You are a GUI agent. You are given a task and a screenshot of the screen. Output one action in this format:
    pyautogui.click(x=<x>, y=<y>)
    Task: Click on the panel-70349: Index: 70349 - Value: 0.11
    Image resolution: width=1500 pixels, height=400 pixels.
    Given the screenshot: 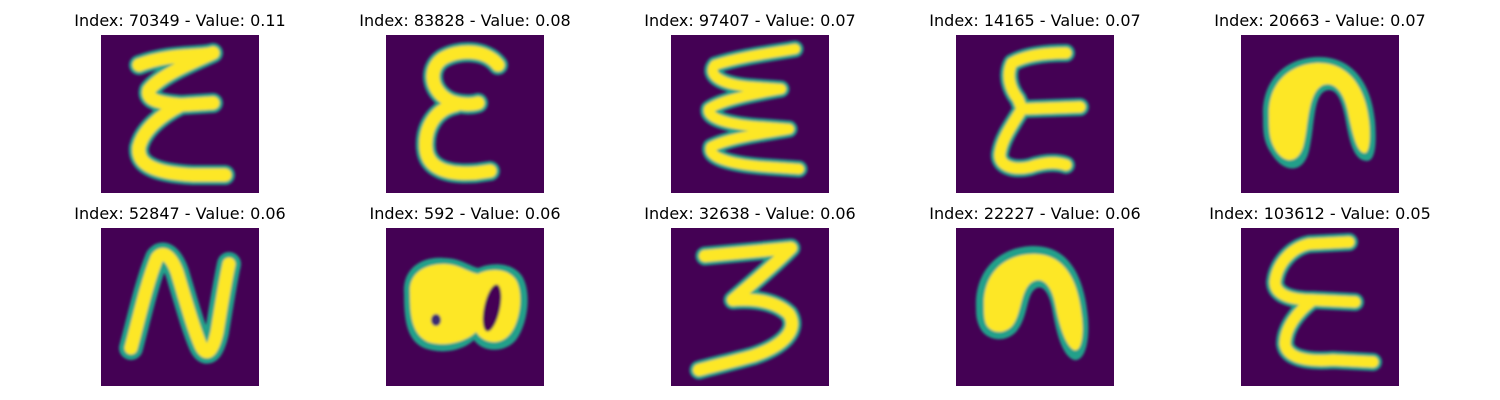 What is the action you would take?
    pyautogui.click(x=180, y=103)
    